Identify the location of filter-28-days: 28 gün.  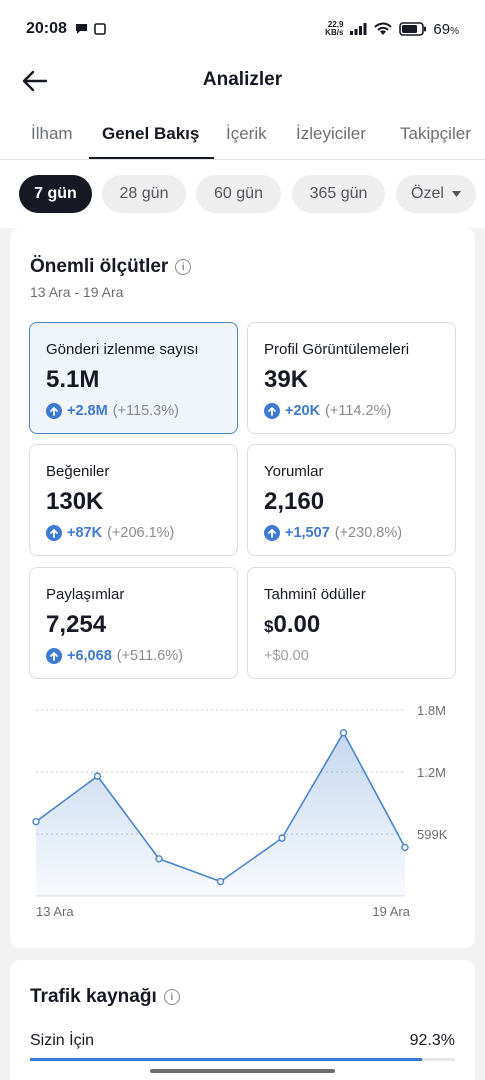
(144, 194).